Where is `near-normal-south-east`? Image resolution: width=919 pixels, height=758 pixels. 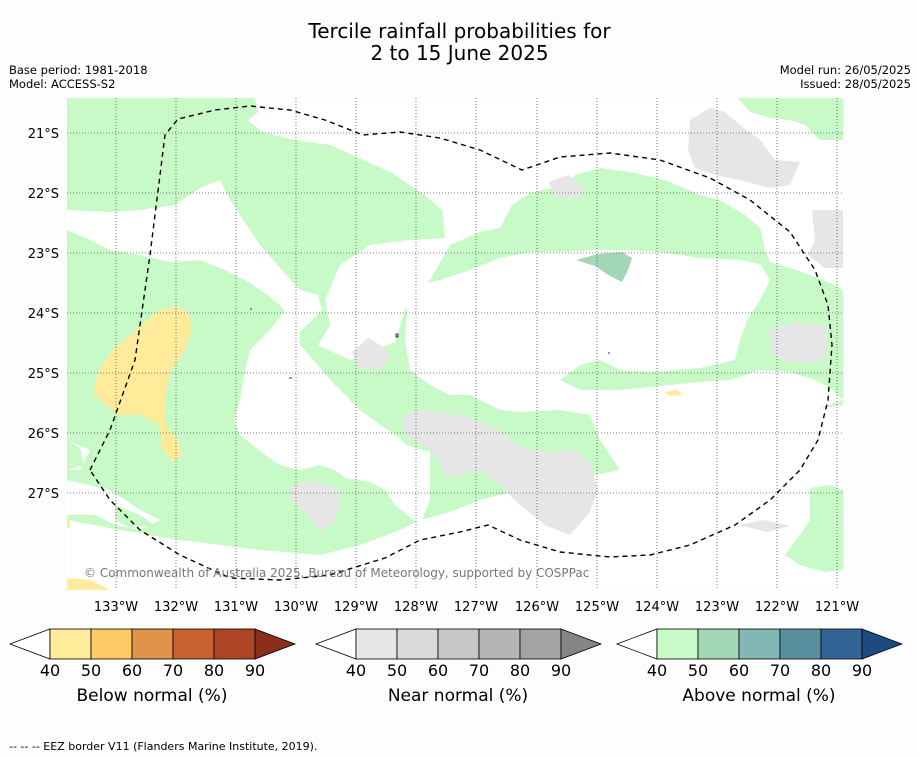
near-normal-south-east is located at coordinates (764, 526).